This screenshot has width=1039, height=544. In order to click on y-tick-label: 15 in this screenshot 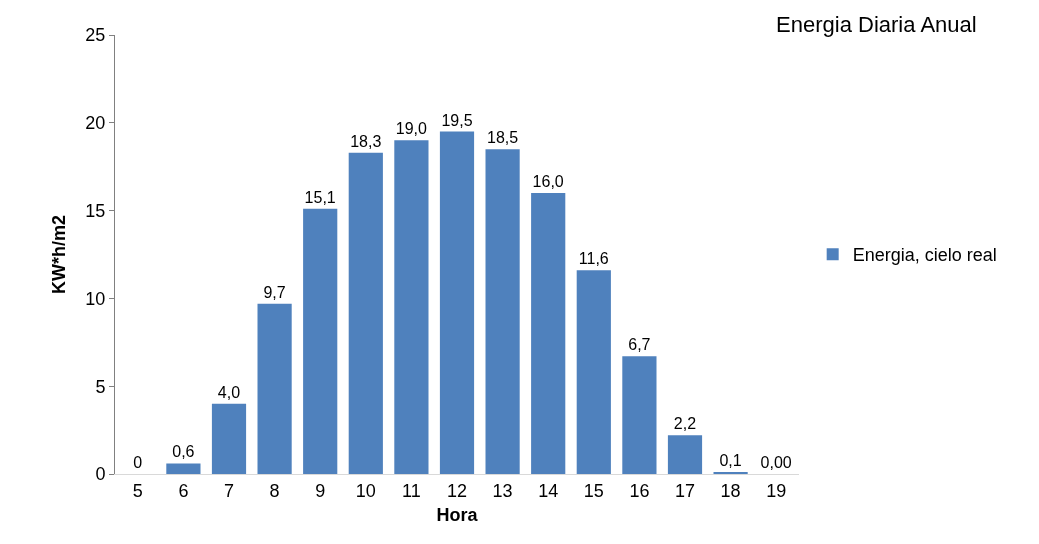, I will do `click(95, 210)`.